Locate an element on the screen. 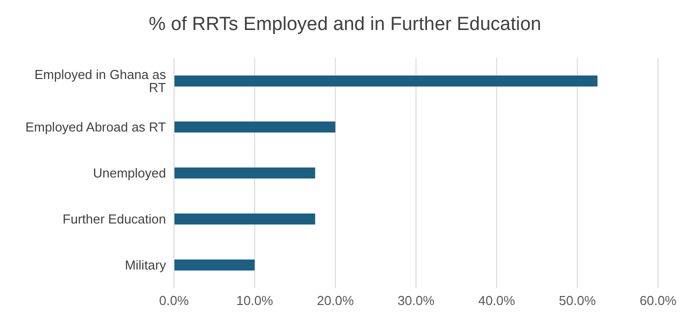 Image resolution: width=690 pixels, height=325 pixels. x-tick-label: 10.0% is located at coordinates (255, 300).